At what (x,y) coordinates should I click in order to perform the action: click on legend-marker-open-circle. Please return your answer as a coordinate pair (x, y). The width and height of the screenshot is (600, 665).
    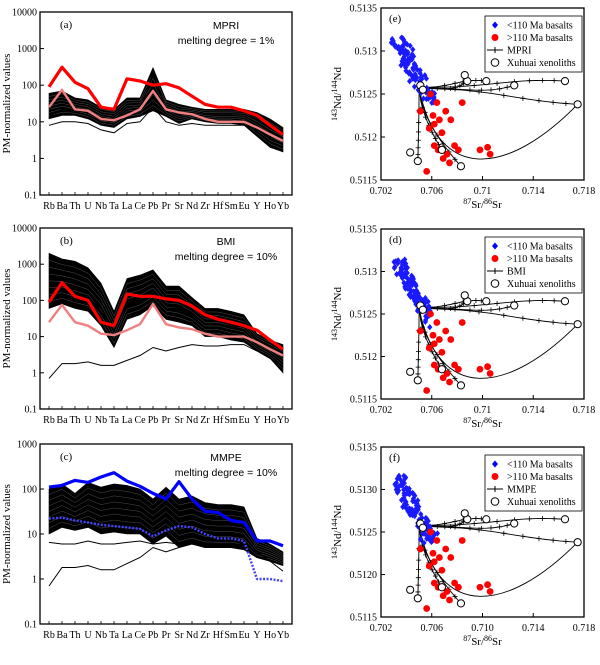
    Looking at the image, I should click on (495, 501).